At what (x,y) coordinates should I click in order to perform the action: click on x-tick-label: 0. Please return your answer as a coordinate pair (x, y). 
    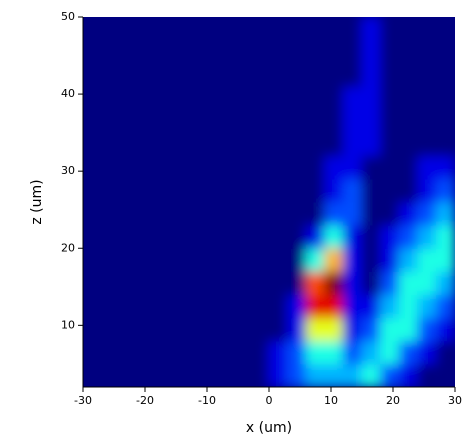
    Looking at the image, I should click on (269, 400).